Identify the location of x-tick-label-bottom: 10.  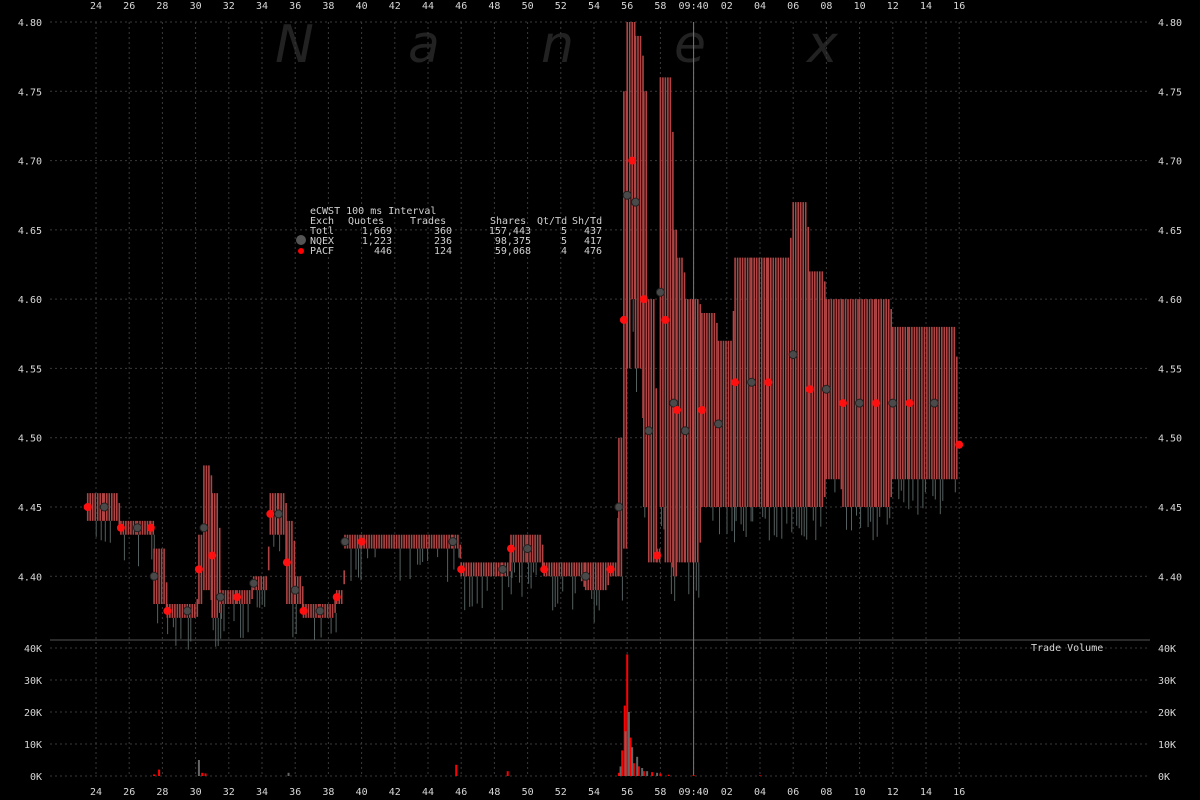
(860, 792).